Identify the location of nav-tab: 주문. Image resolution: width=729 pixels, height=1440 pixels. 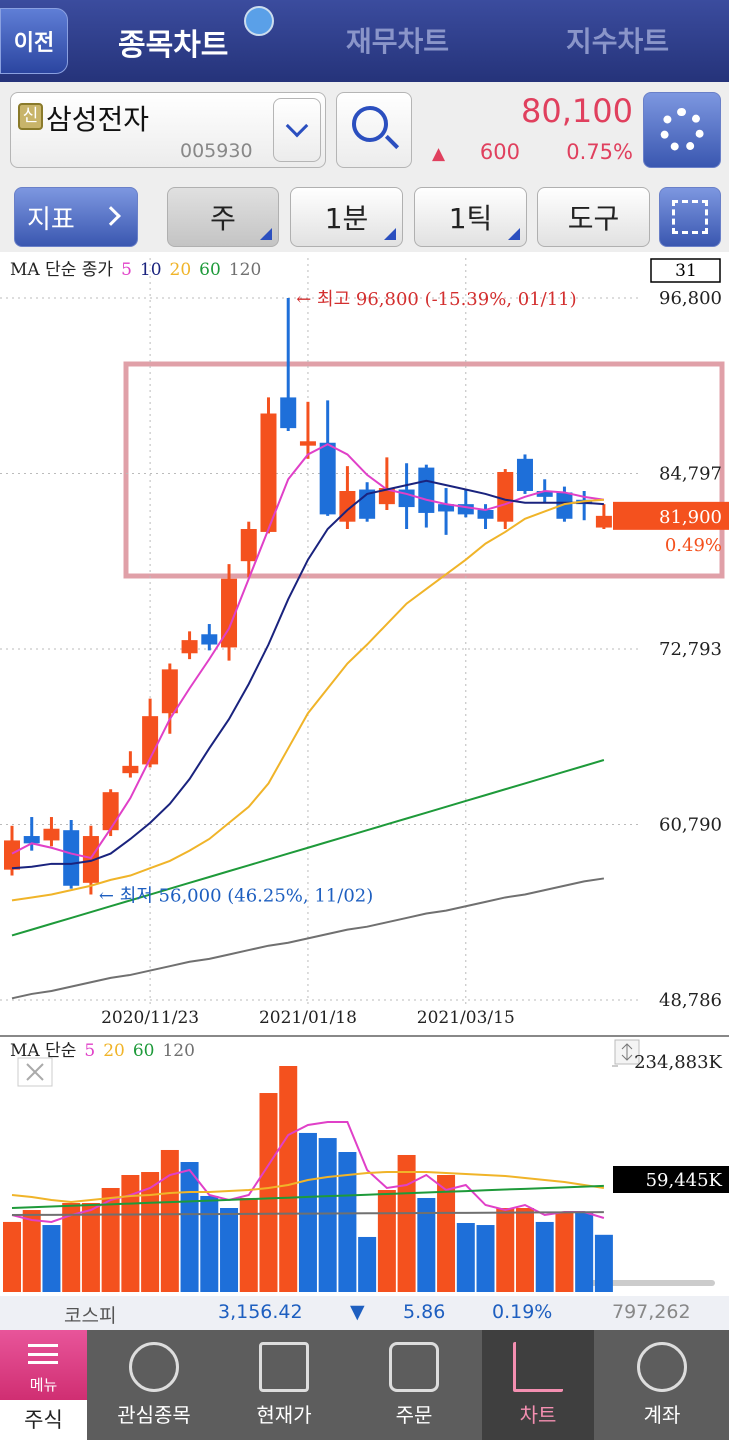
(414, 1385).